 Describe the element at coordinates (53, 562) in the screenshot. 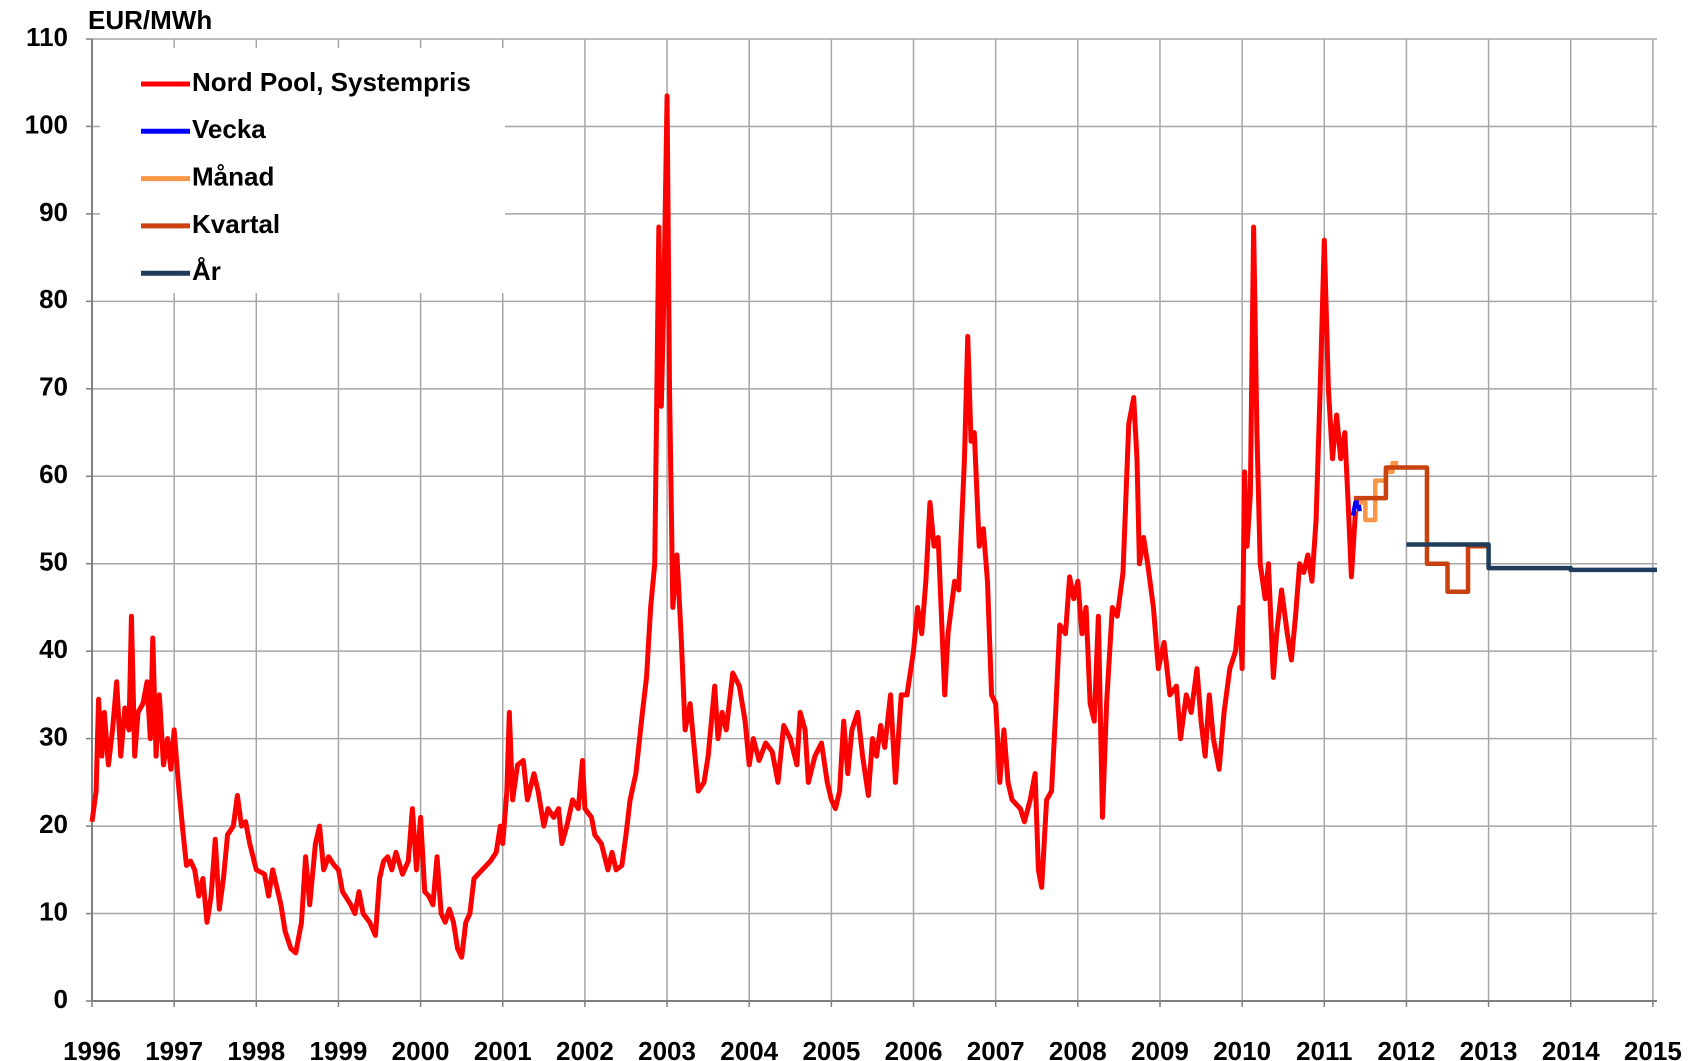

I see `y-tick-label: 50` at that location.